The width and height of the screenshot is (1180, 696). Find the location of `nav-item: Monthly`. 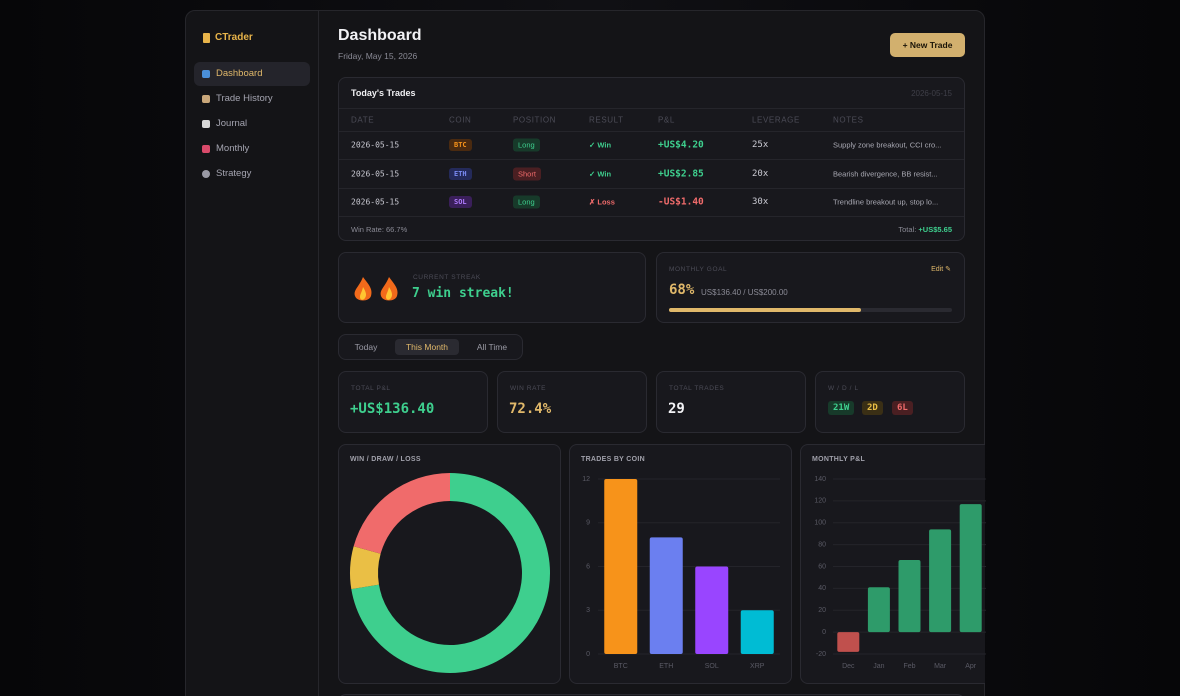

nav-item: Monthly is located at coordinates (252, 149).